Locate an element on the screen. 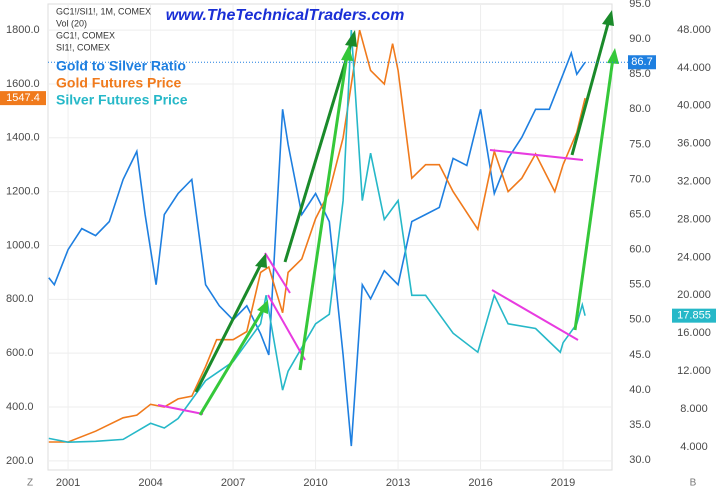 The width and height of the screenshot is (720, 496). y2-tick-label: 65.0 is located at coordinates (639, 214).